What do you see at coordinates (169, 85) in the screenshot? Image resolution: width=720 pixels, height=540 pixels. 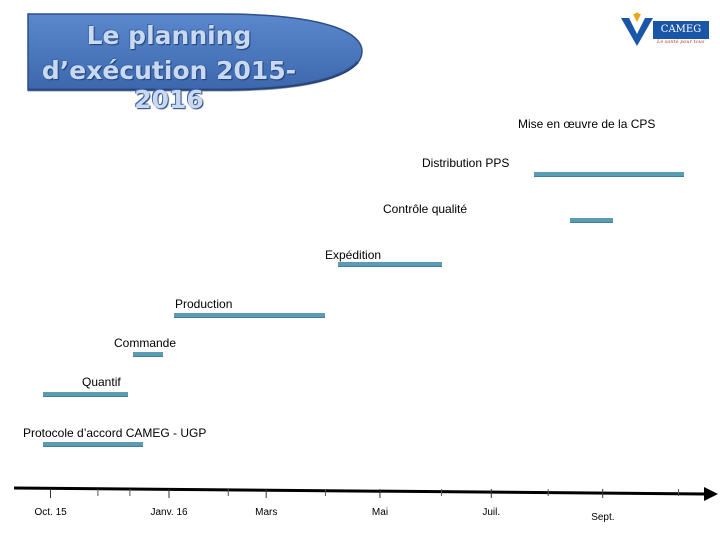 I see `page-title-line-2: d’exécution 2015-2016` at bounding box center [169, 85].